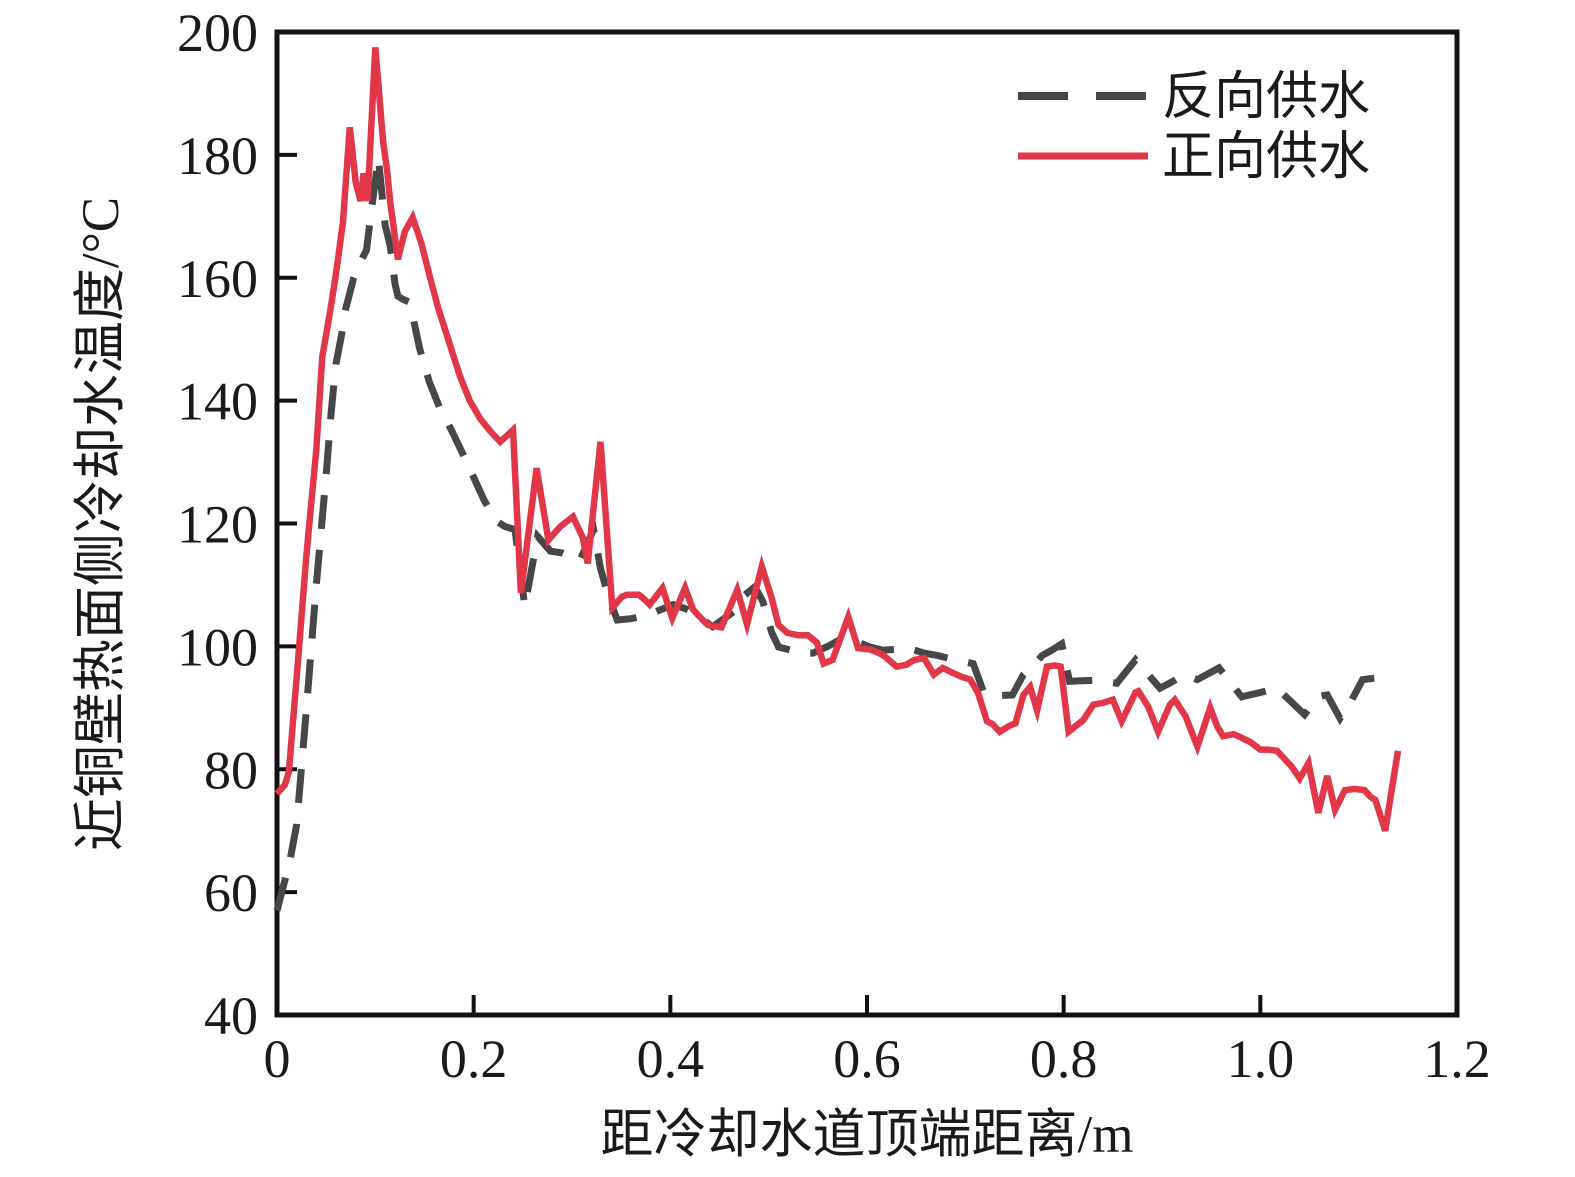 Image resolution: width=1575 pixels, height=1177 pixels. Describe the element at coordinates (101, 524) in the screenshot. I see `y-axis-label: 近铜壁热面侧冷却水温度/°C` at that location.